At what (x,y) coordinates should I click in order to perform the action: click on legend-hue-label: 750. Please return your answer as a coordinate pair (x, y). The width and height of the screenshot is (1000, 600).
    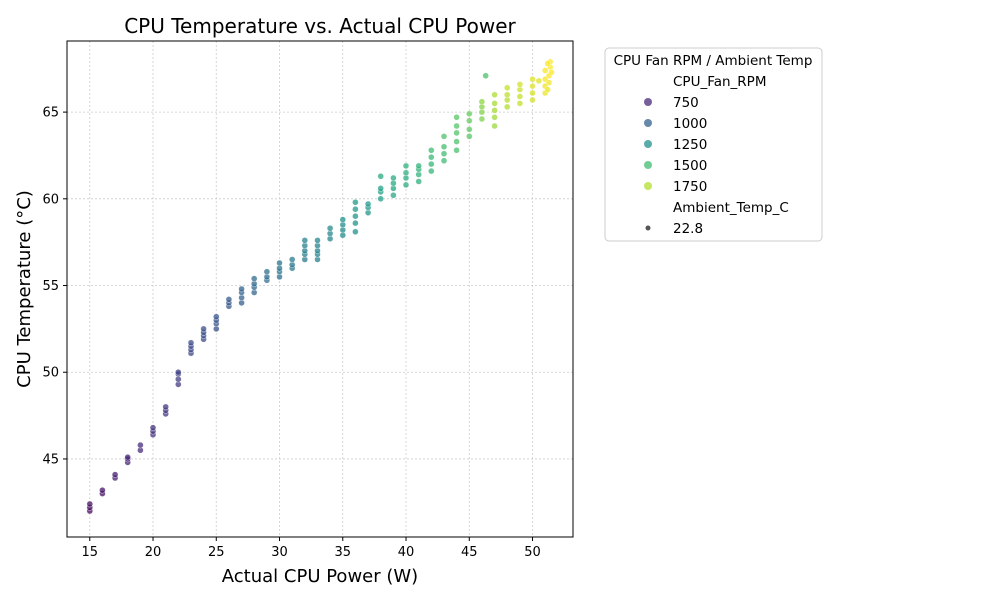
    Looking at the image, I should click on (686, 103).